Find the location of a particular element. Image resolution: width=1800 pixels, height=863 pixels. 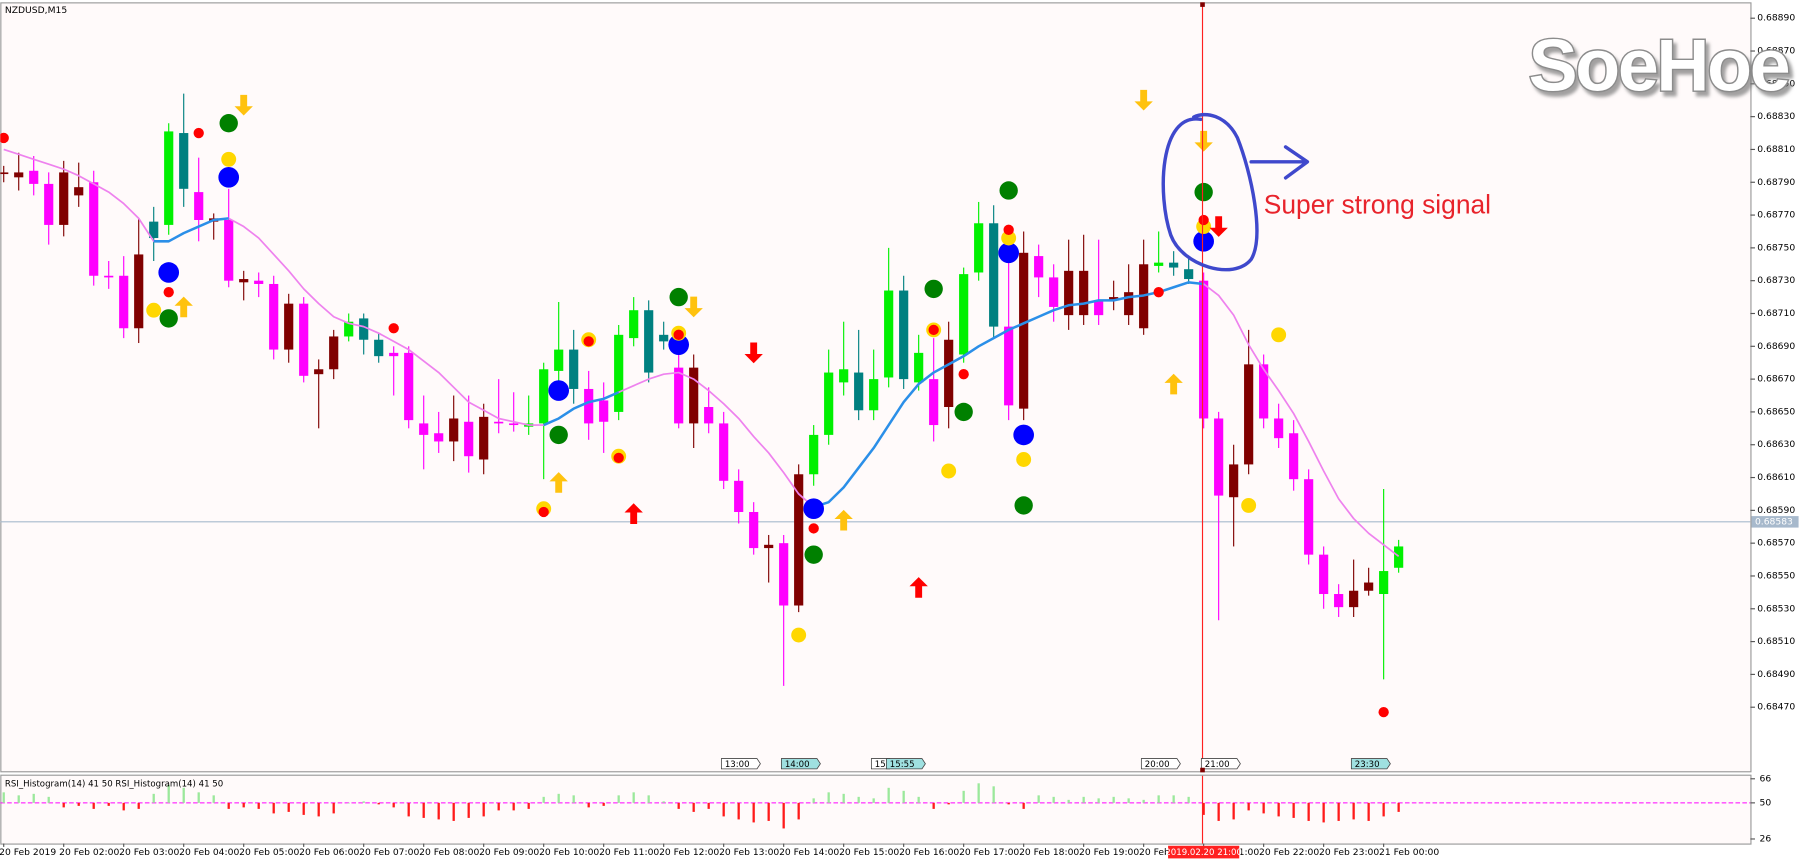

y-tick-label: 0.68630 is located at coordinates (1776, 444).